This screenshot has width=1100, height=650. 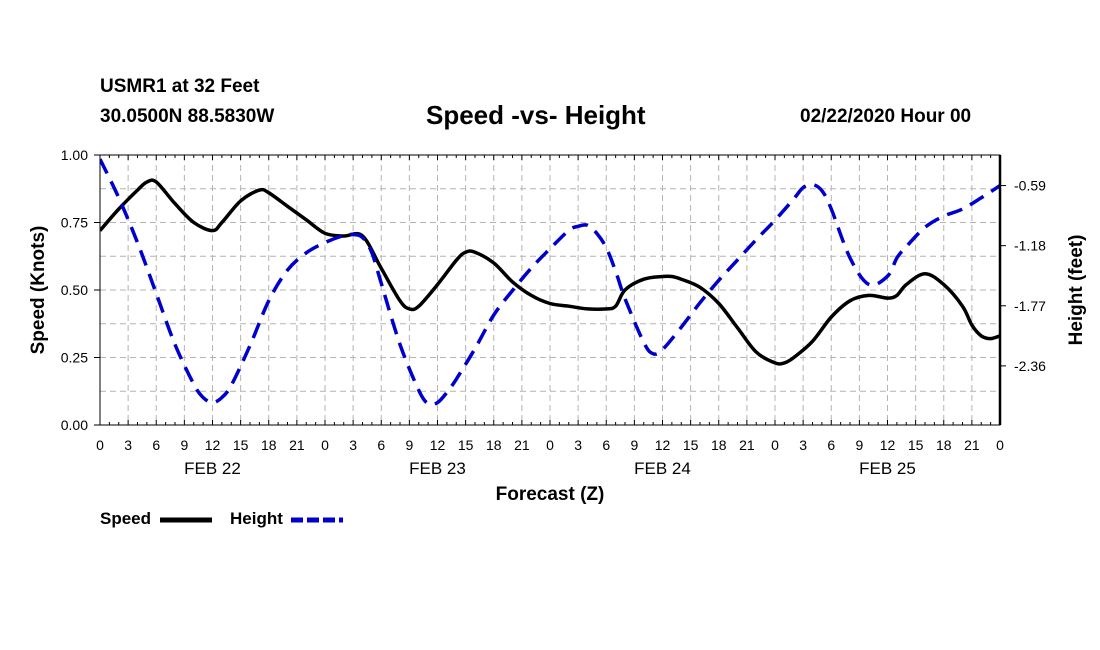 What do you see at coordinates (74, 290) in the screenshot?
I see `y-left-tick-label: 0.50` at bounding box center [74, 290].